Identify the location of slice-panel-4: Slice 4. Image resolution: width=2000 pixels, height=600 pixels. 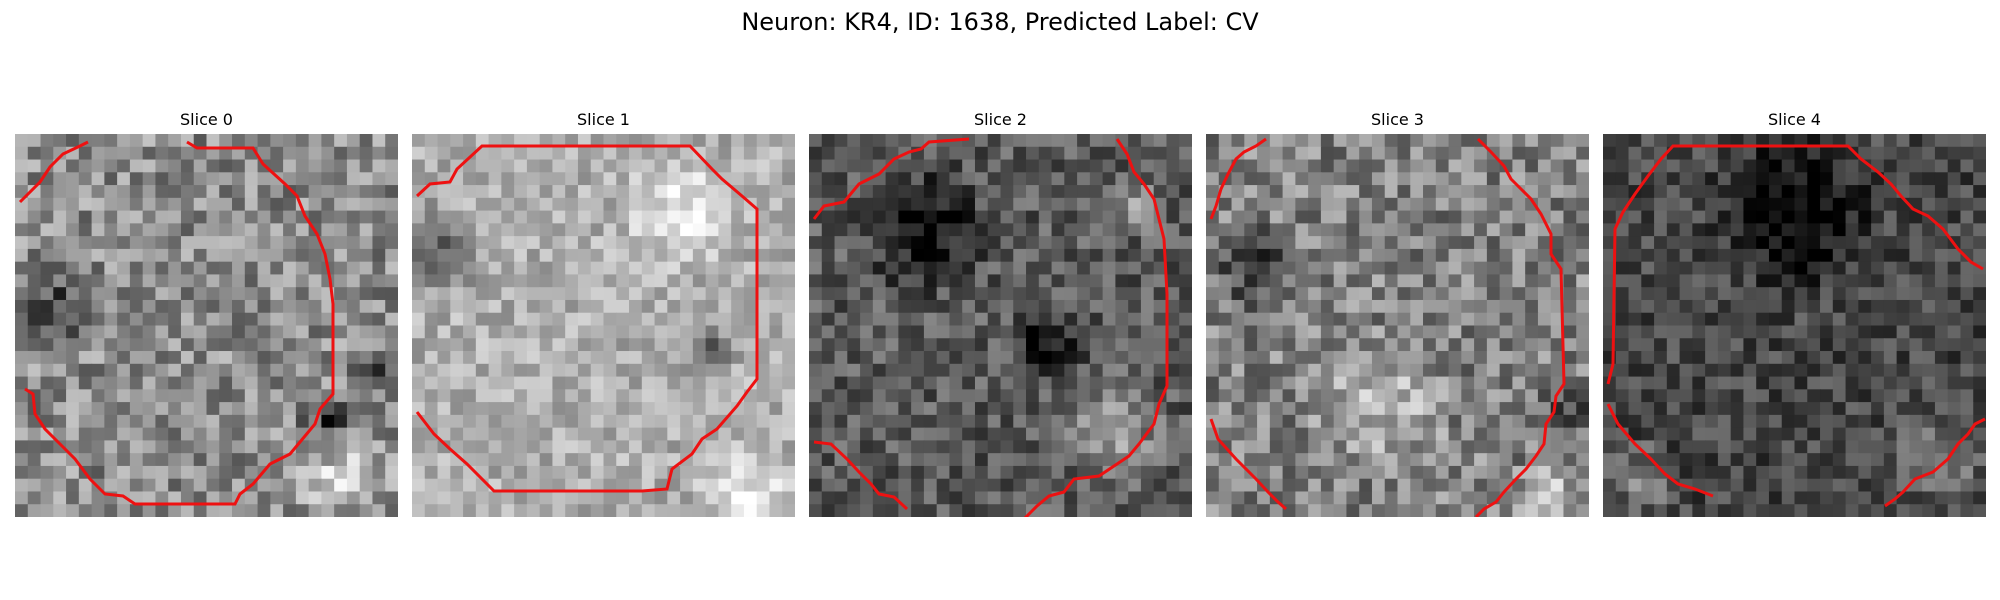
(1794, 312).